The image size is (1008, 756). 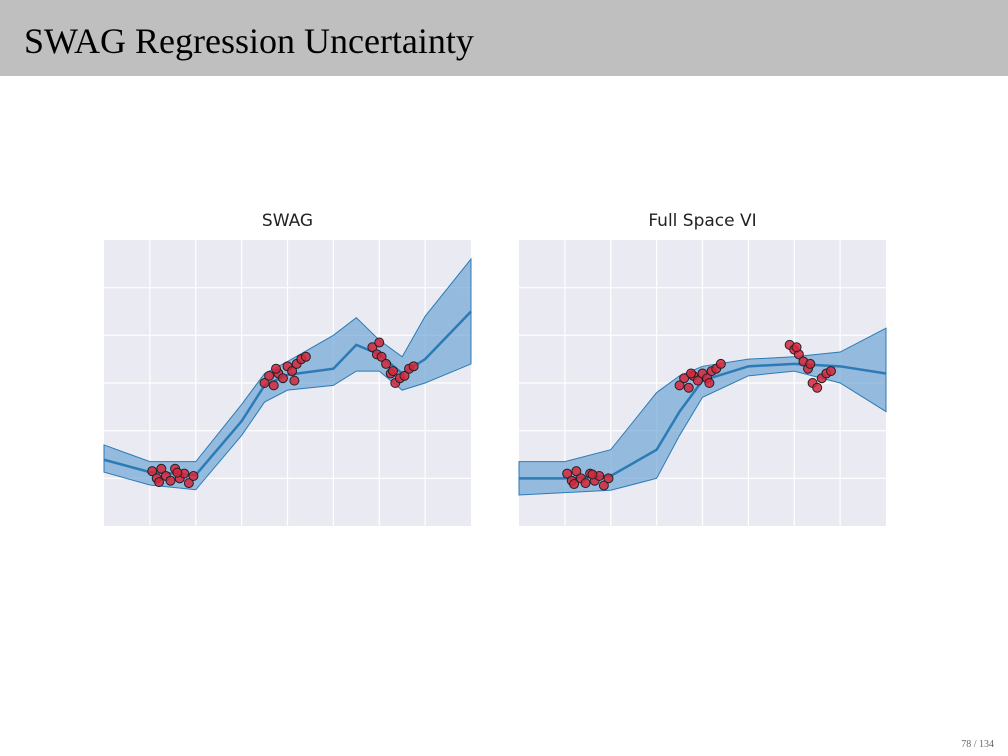 What do you see at coordinates (702, 411) in the screenshot?
I see `uncertainty-band` at bounding box center [702, 411].